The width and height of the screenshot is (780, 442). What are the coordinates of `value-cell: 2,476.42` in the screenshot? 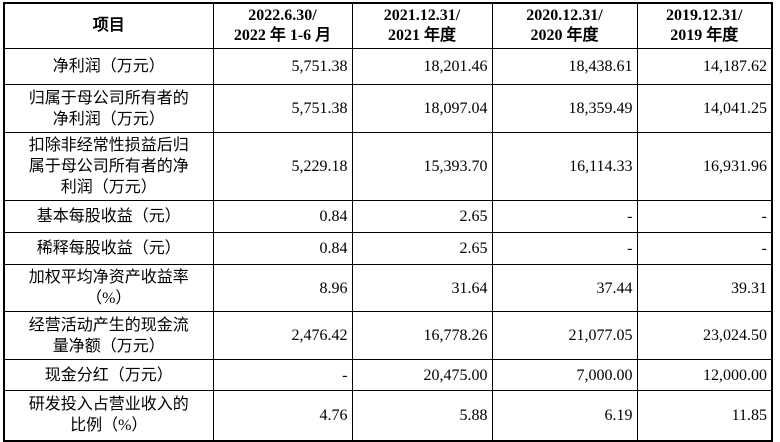 It's located at (282, 335).